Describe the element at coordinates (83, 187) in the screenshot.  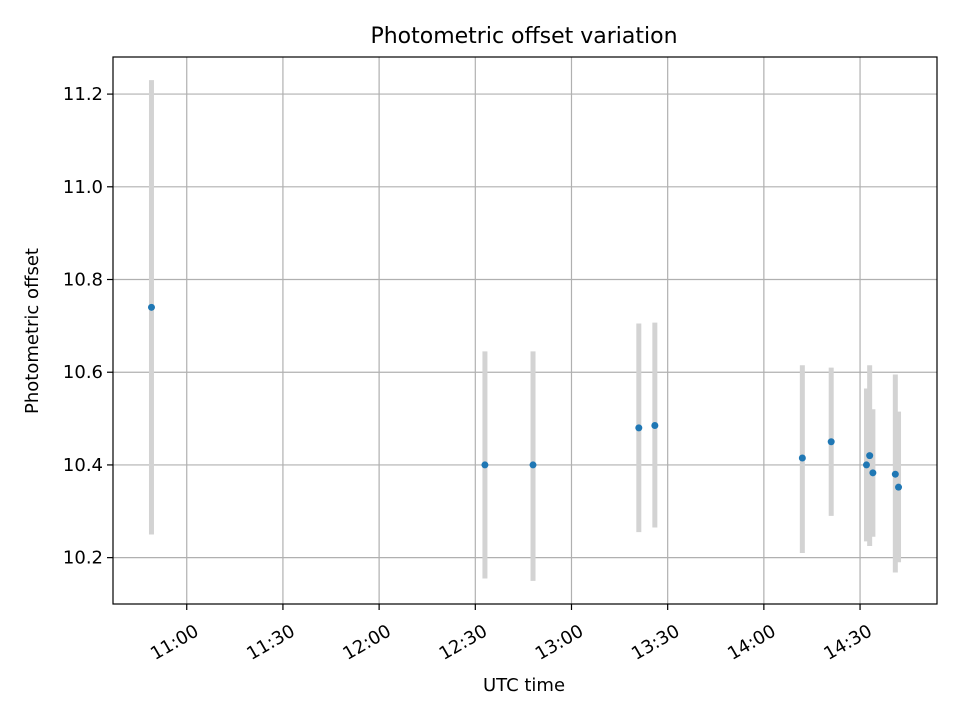
I see `y-tick-label: 11.0` at that location.